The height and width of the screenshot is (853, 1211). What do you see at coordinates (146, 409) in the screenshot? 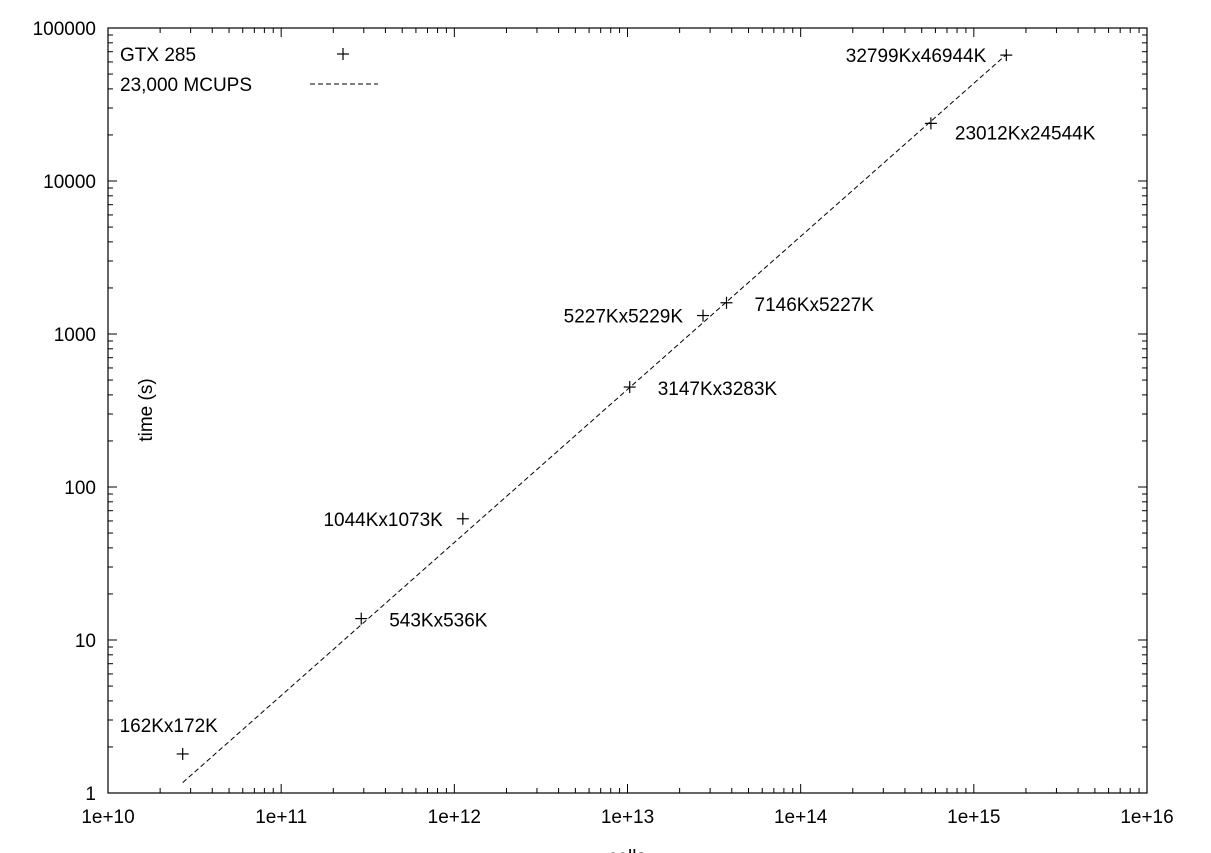
I see `y-axis-label: time (s)` at bounding box center [146, 409].